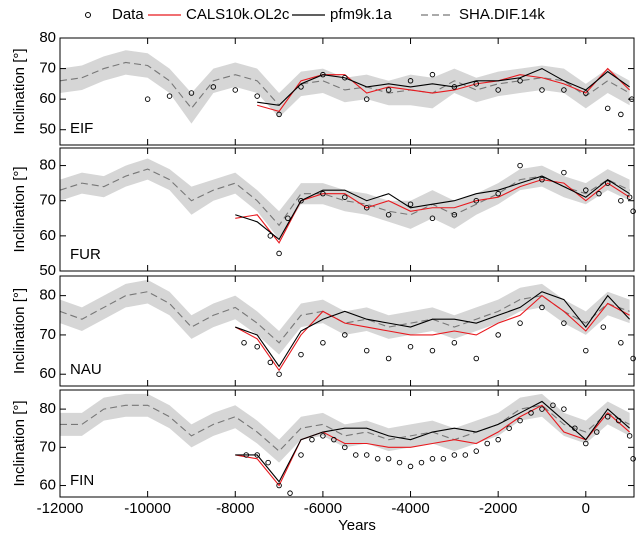 The image size is (636, 537). I want to click on y-tick-label: 50, so click(47, 129).